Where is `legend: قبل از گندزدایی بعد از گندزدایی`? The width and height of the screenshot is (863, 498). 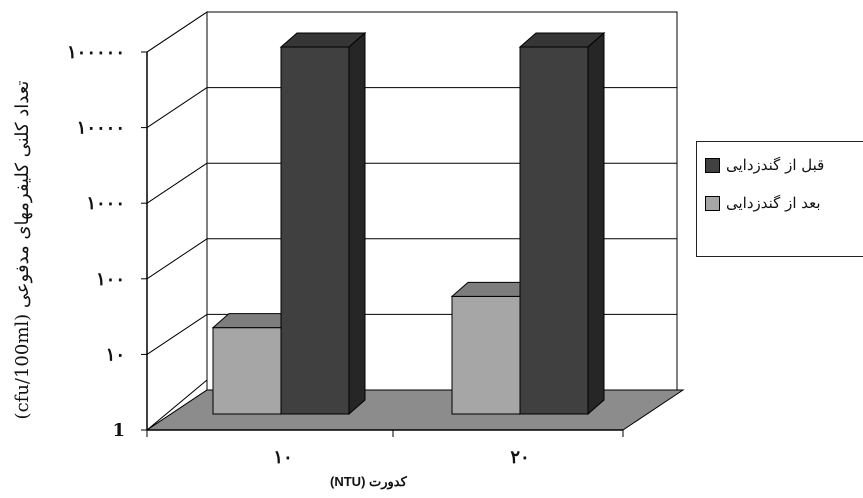 legend: قبل از گندزدایی بعد از گندزدایی is located at coordinates (779, 199).